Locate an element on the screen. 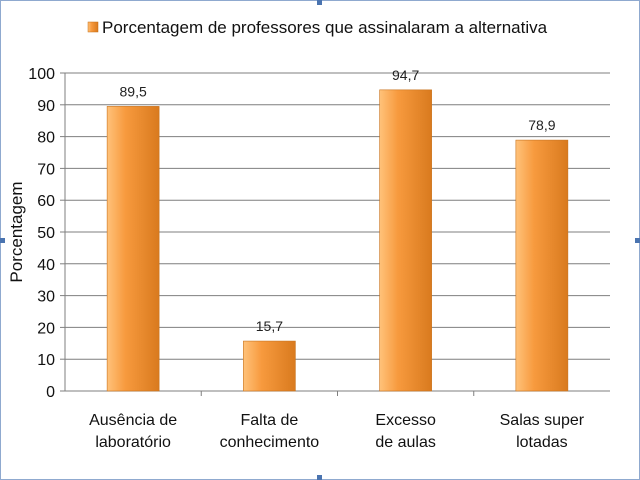  y-axis-title: Porcentagem is located at coordinates (16, 231).